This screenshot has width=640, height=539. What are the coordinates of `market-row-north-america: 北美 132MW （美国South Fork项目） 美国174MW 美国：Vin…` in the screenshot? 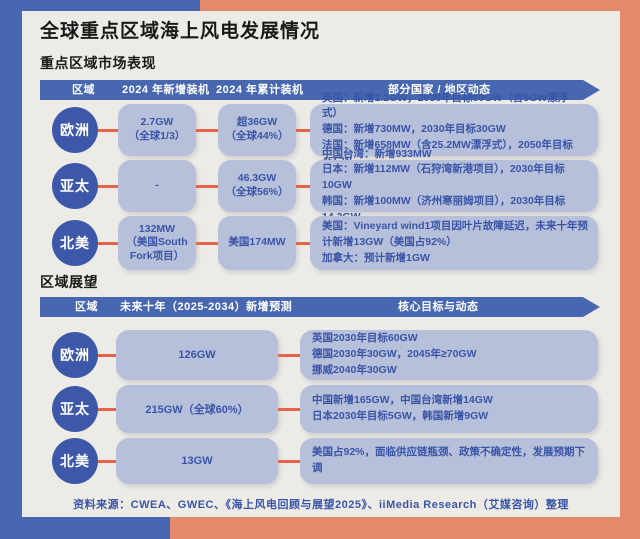 It's located at (325, 243).